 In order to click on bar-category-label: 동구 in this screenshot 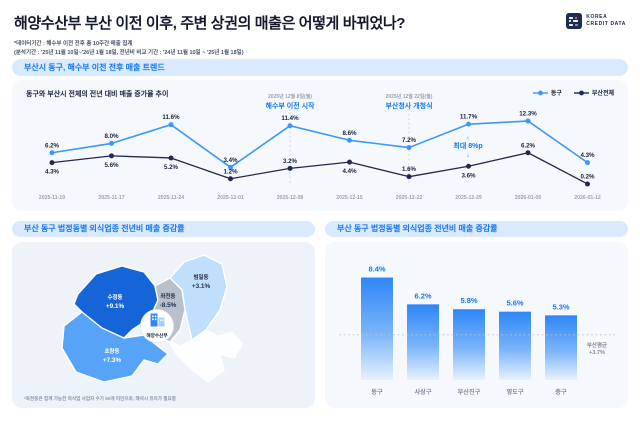, I will do `click(377, 392)`.